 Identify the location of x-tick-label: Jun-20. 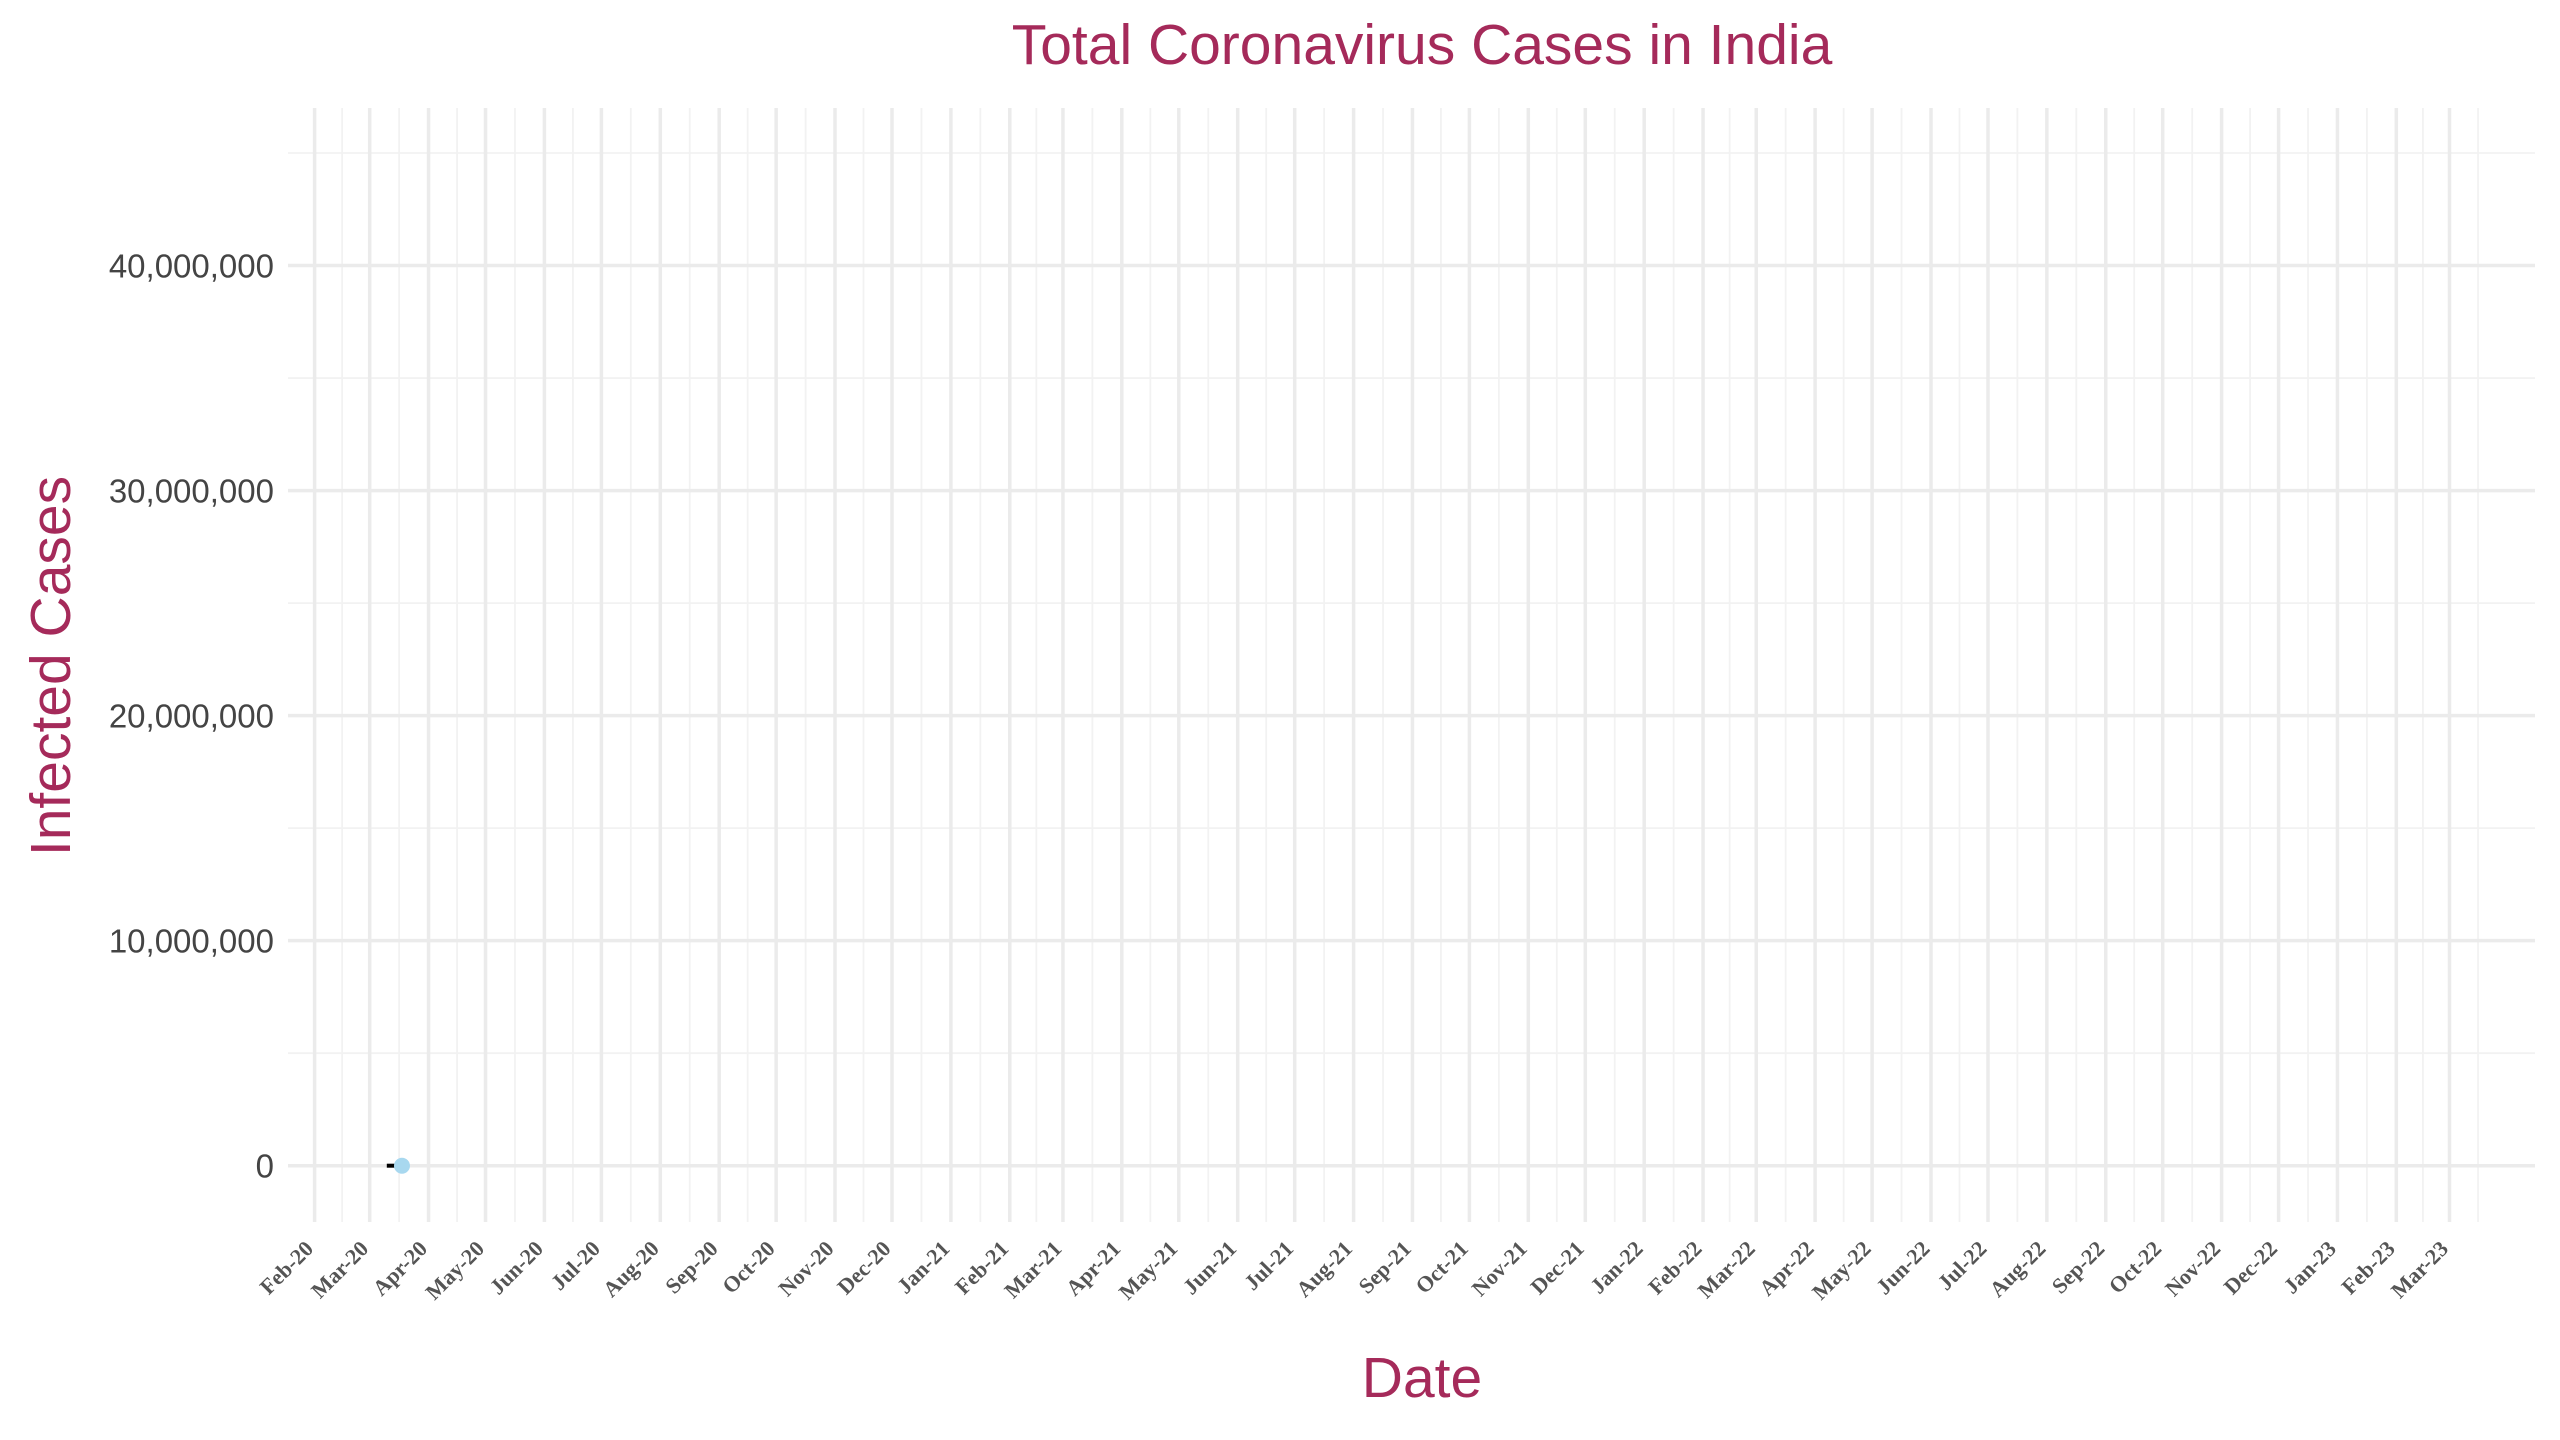
(515, 1267).